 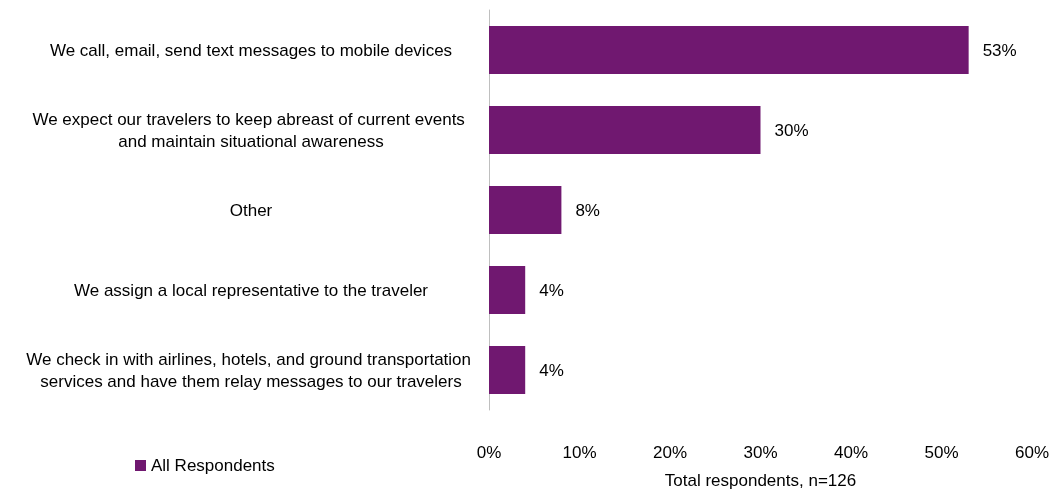 What do you see at coordinates (941, 452) in the screenshot?
I see `x-tick-label: 50%` at bounding box center [941, 452].